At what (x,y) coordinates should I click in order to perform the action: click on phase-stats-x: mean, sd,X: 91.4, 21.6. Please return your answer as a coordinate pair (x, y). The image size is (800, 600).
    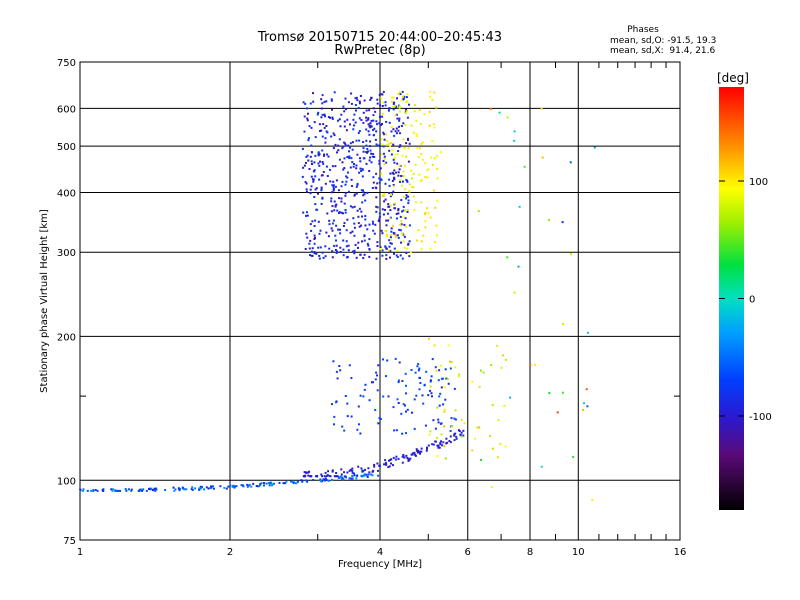
    Looking at the image, I should click on (663, 51).